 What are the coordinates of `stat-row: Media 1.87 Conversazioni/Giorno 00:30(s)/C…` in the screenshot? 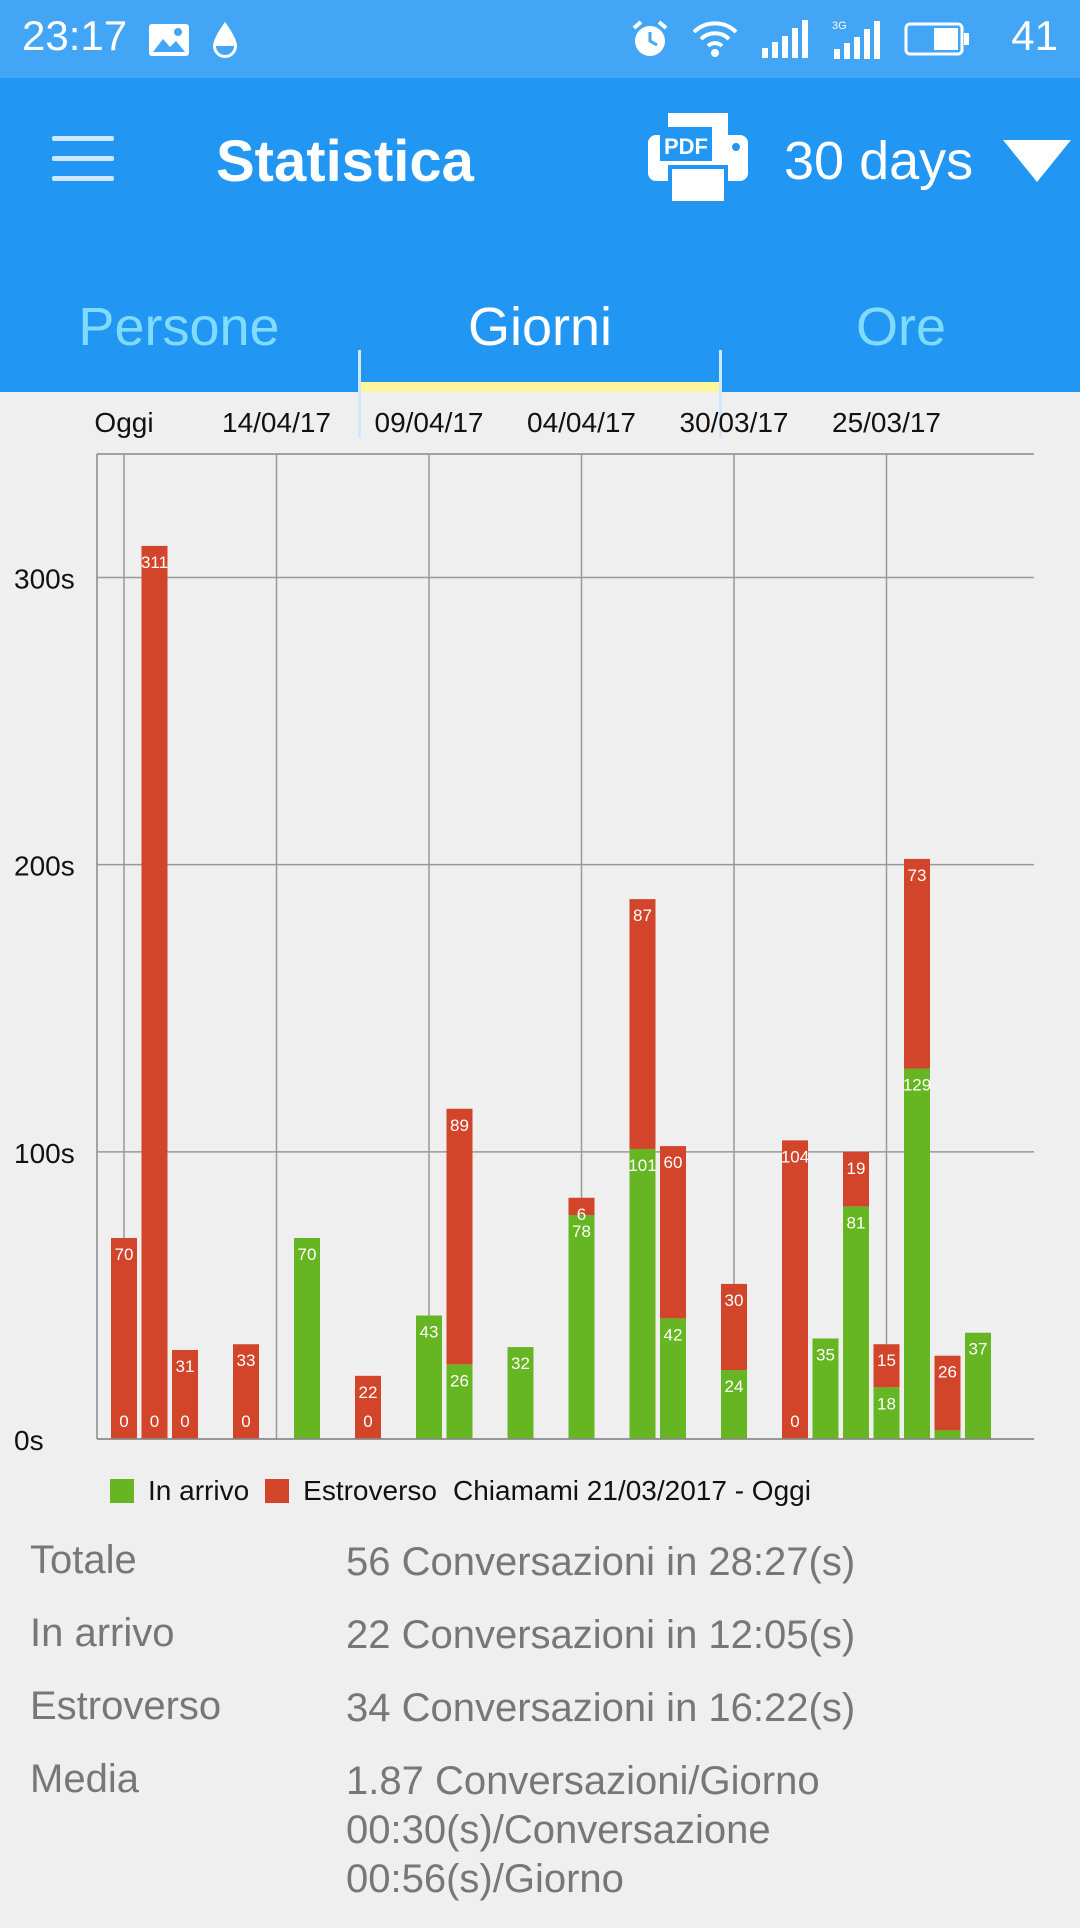 It's located at (545, 1830).